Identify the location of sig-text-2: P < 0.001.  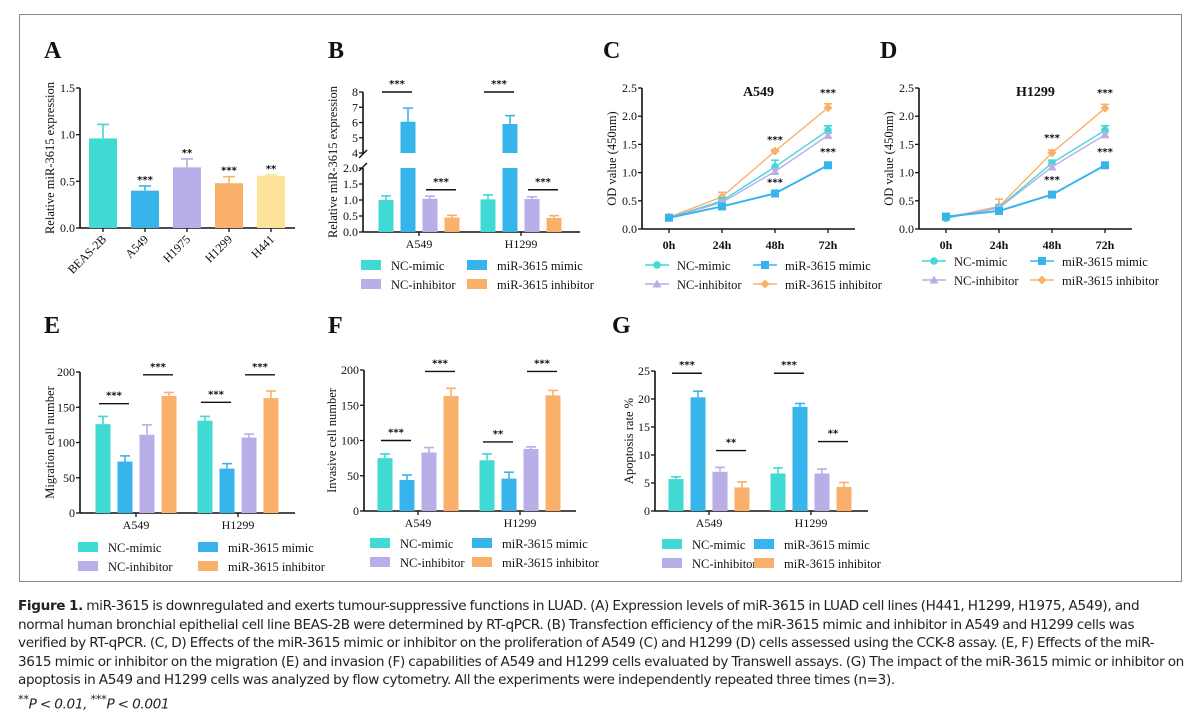
(138, 704).